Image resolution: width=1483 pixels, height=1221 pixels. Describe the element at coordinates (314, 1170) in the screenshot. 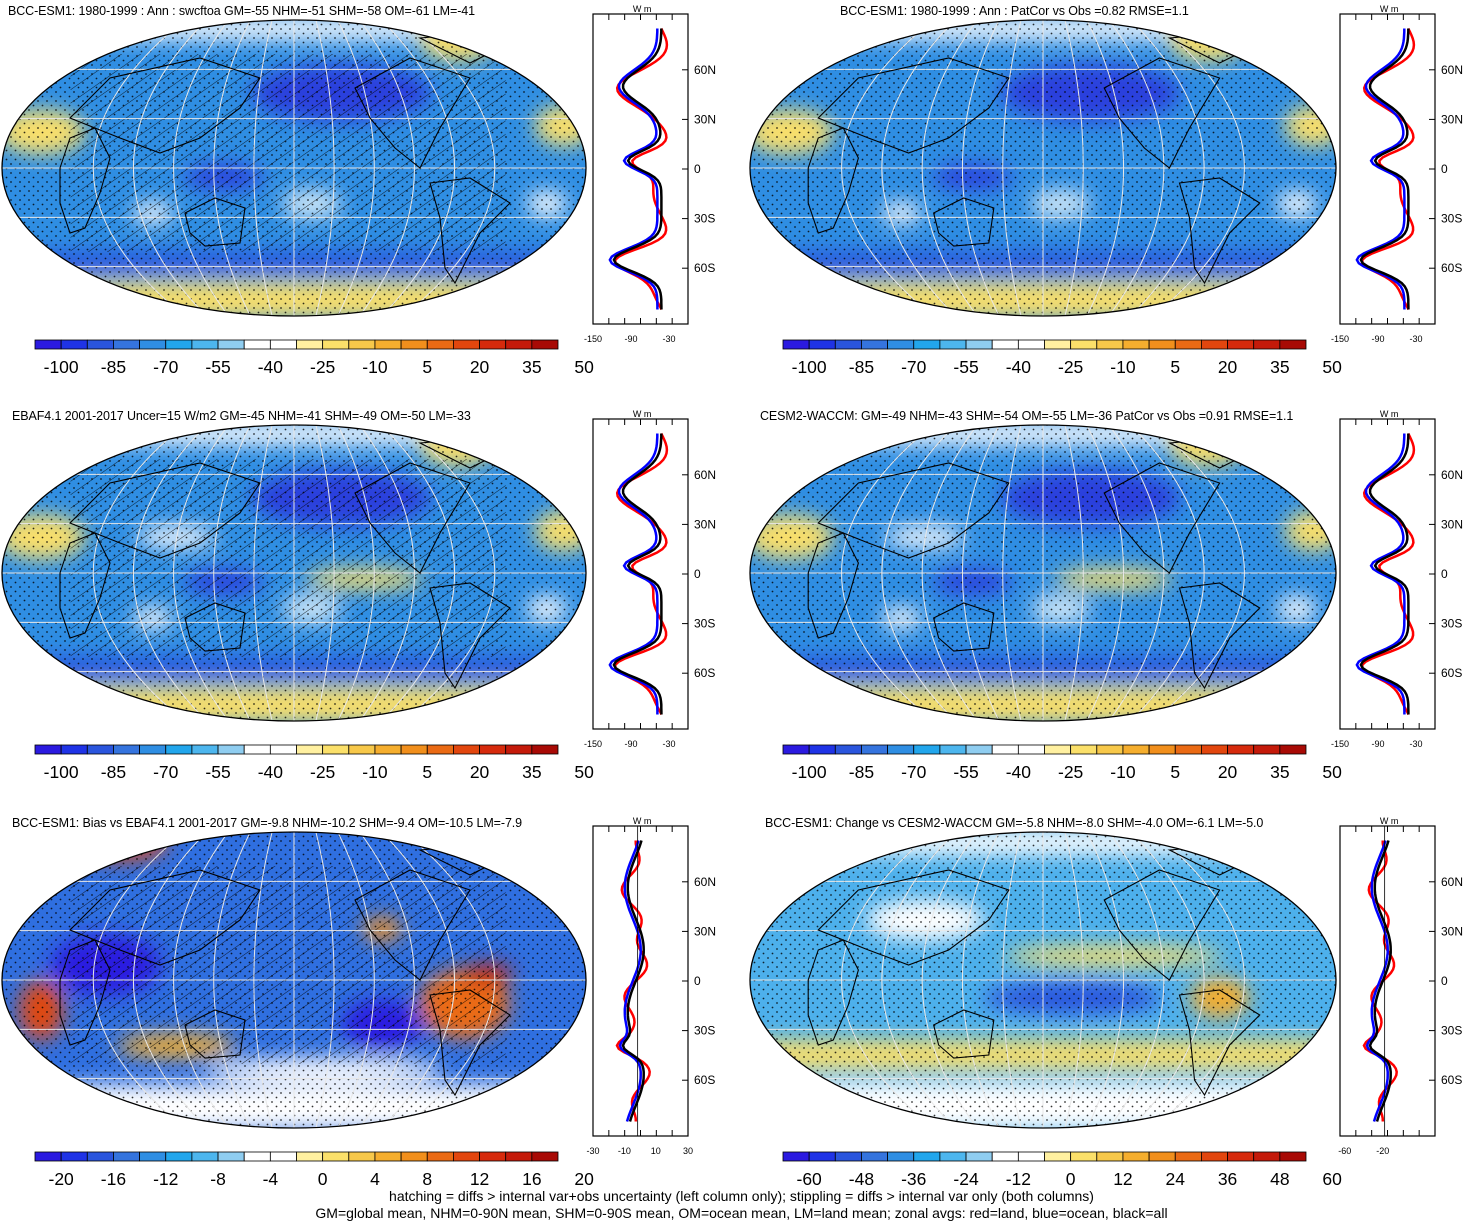

I see `colorbar-p5: -20 -16 -12 -8 -4 0 4 8 12 16 20` at that location.